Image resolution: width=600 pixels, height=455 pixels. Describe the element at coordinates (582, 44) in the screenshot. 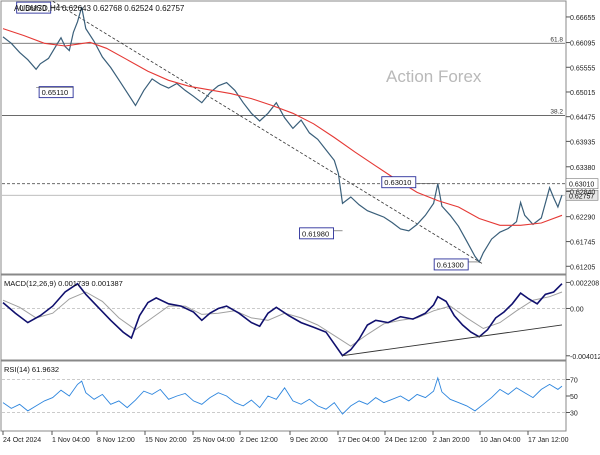

I see `price-axis-tick-label: 0.66095` at that location.